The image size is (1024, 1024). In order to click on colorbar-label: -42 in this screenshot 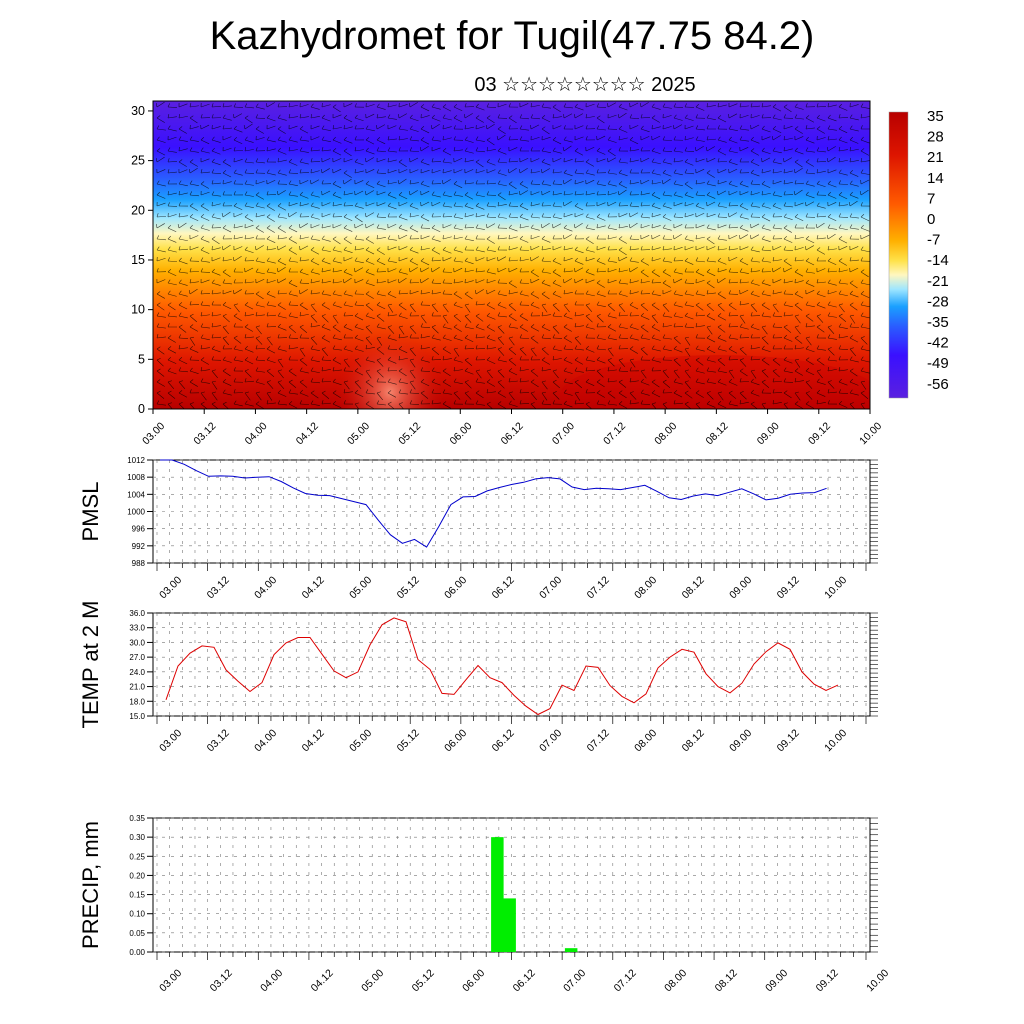, I will do `click(938, 343)`.